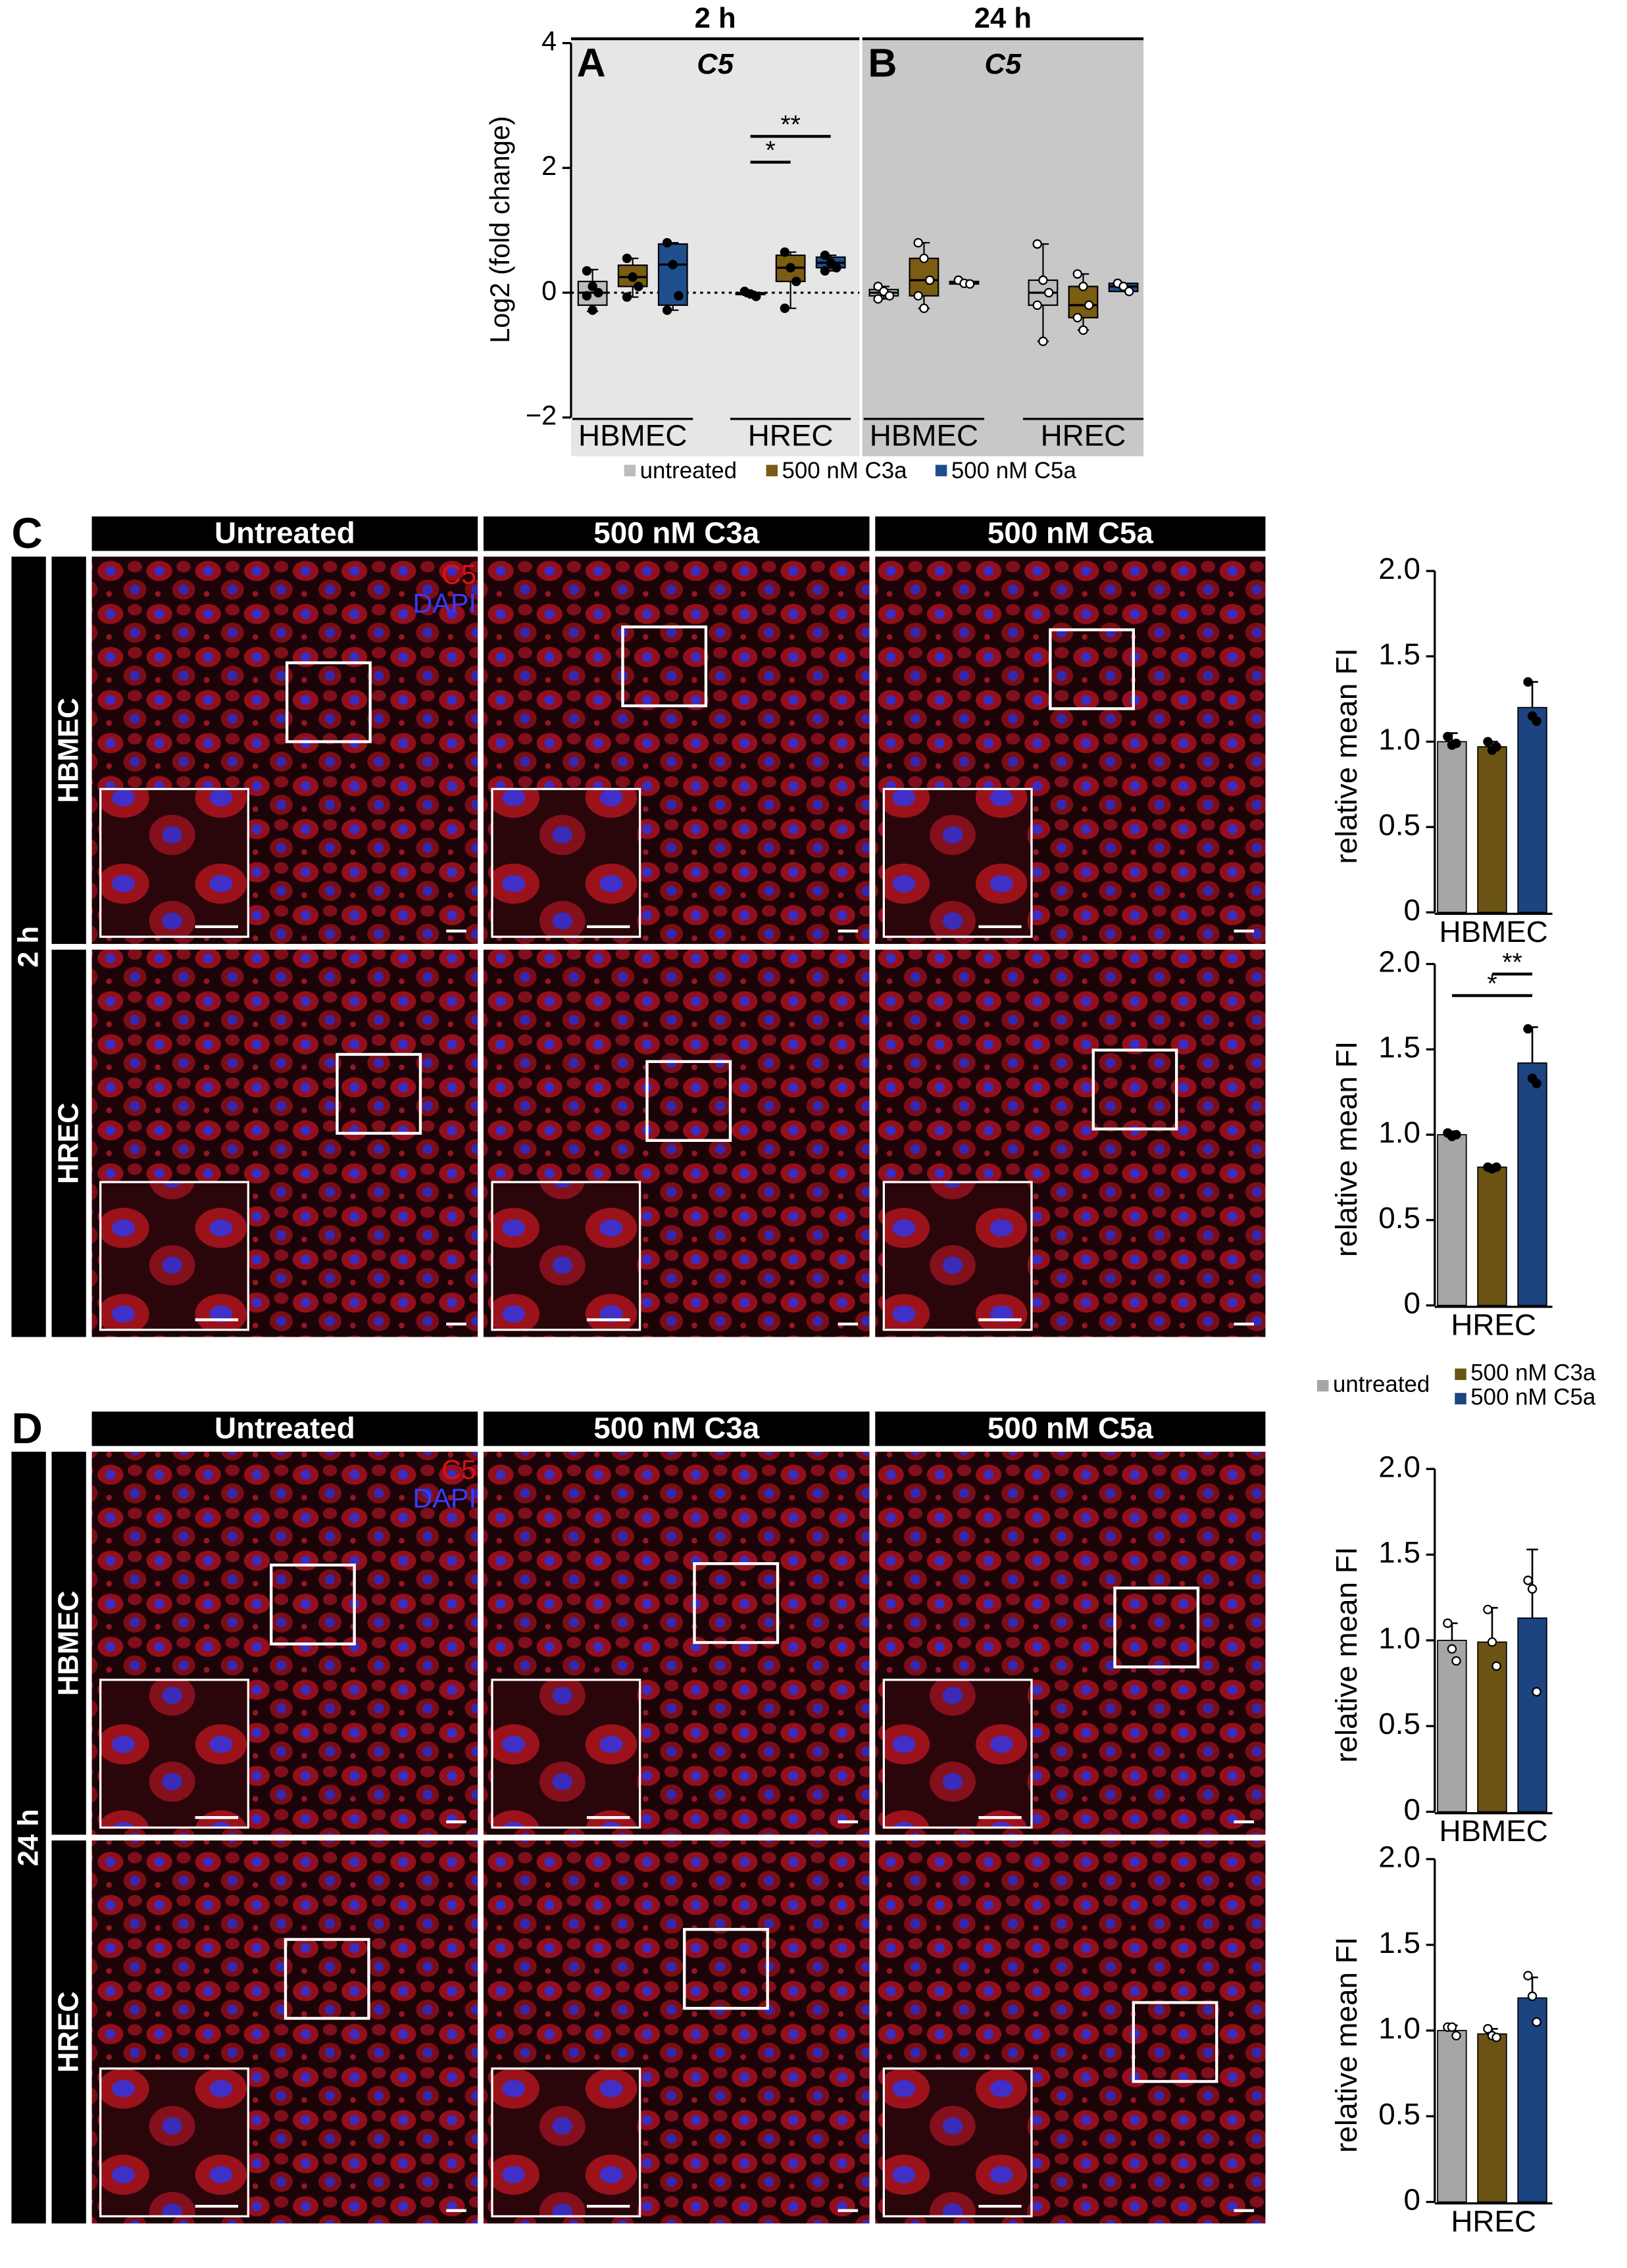 This screenshot has width=1627, height=2268. Describe the element at coordinates (499, 230) in the screenshot. I see `y-axis-label: Log2 (fold change)` at that location.